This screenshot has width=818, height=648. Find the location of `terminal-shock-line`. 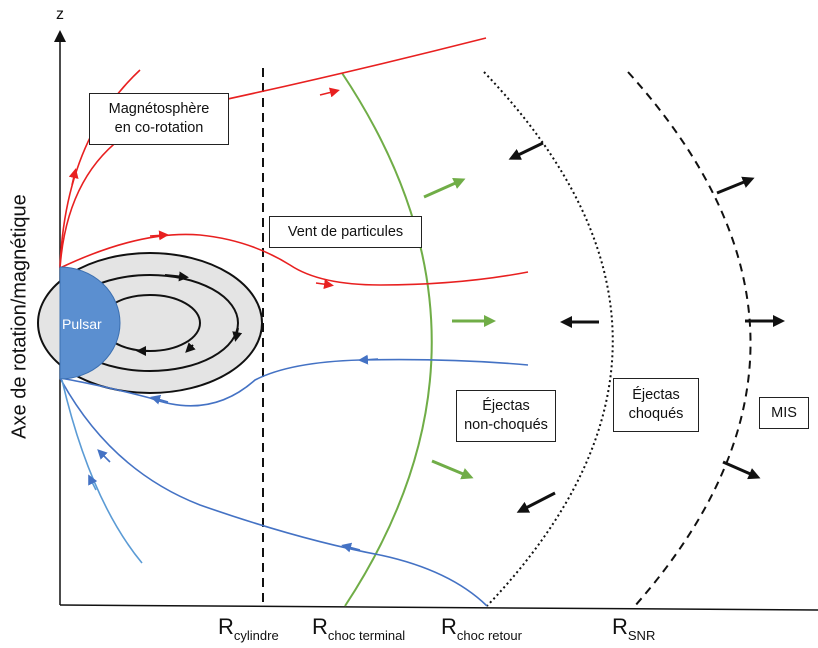

terminal-shock-line is located at coordinates (387, 339).